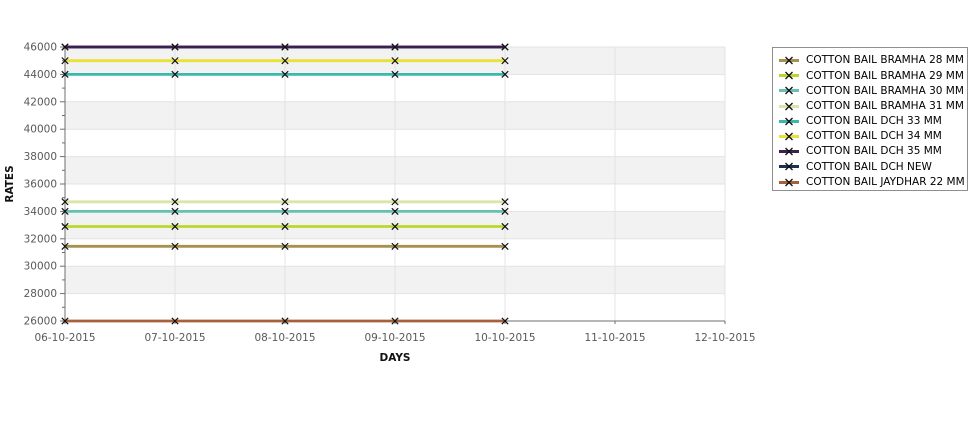 This screenshot has height=429, width=975. Describe the element at coordinates (874, 151) in the screenshot. I see `legend-label: COTTON BAIL DCH 35 MM` at that location.